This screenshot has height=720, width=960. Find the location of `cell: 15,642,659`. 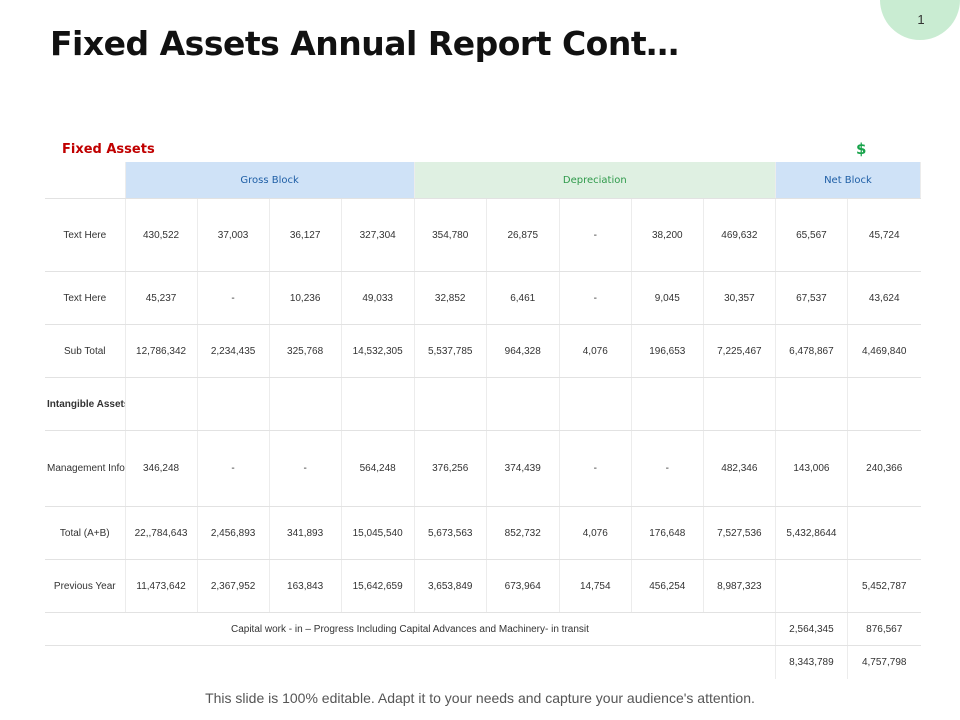

cell: 15,642,659 is located at coordinates (378, 586).